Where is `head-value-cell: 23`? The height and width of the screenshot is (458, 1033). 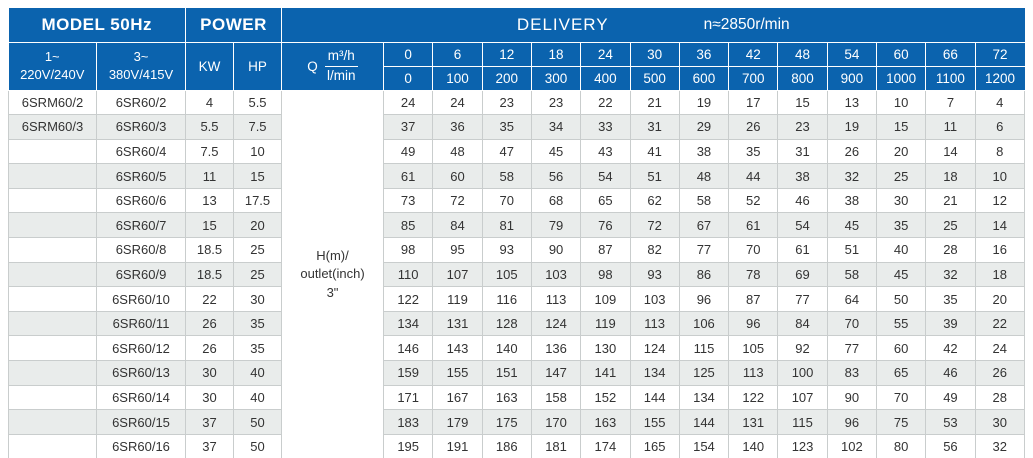
head-value-cell: 23 is located at coordinates (802, 127).